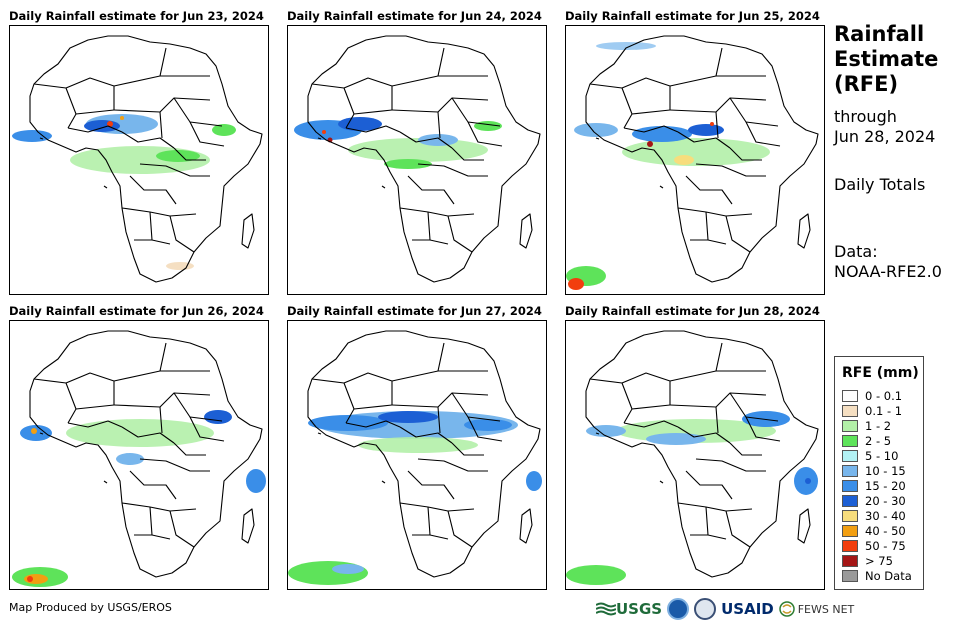 The image size is (970, 624). What do you see at coordinates (885, 516) in the screenshot?
I see `legend-label: 30 - 40` at bounding box center [885, 516].